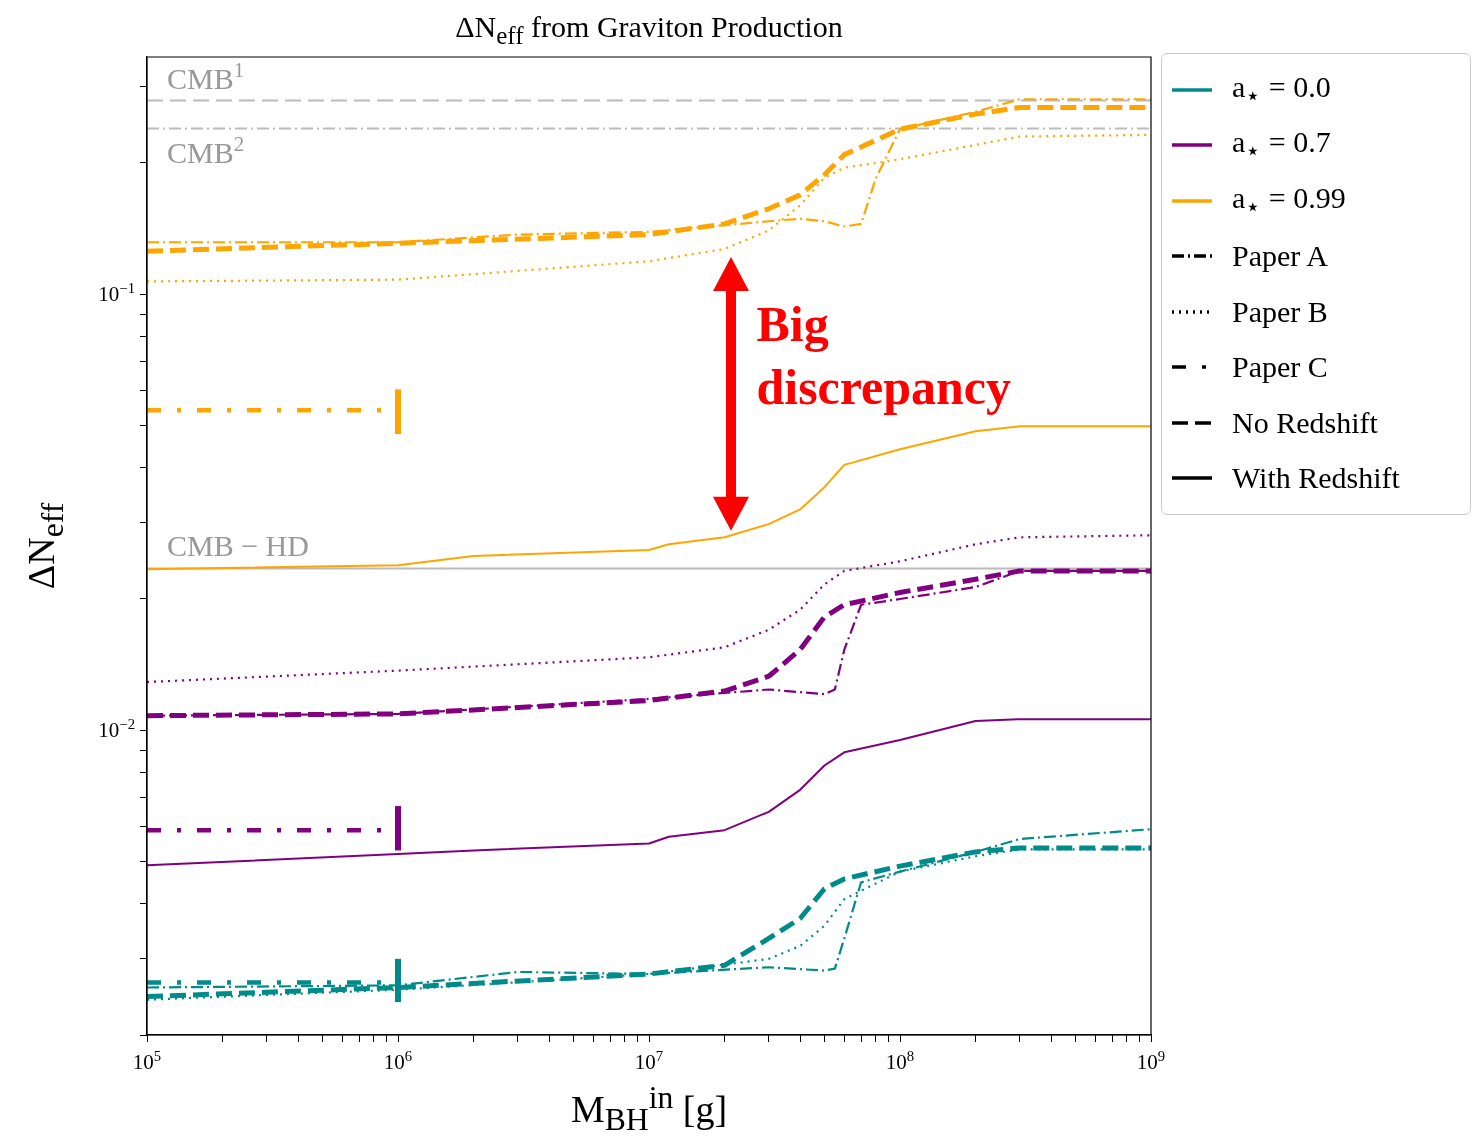 The width and height of the screenshot is (1474, 1136). Describe the element at coordinates (1280, 311) in the screenshot. I see `legend-label: Paper B` at that location.